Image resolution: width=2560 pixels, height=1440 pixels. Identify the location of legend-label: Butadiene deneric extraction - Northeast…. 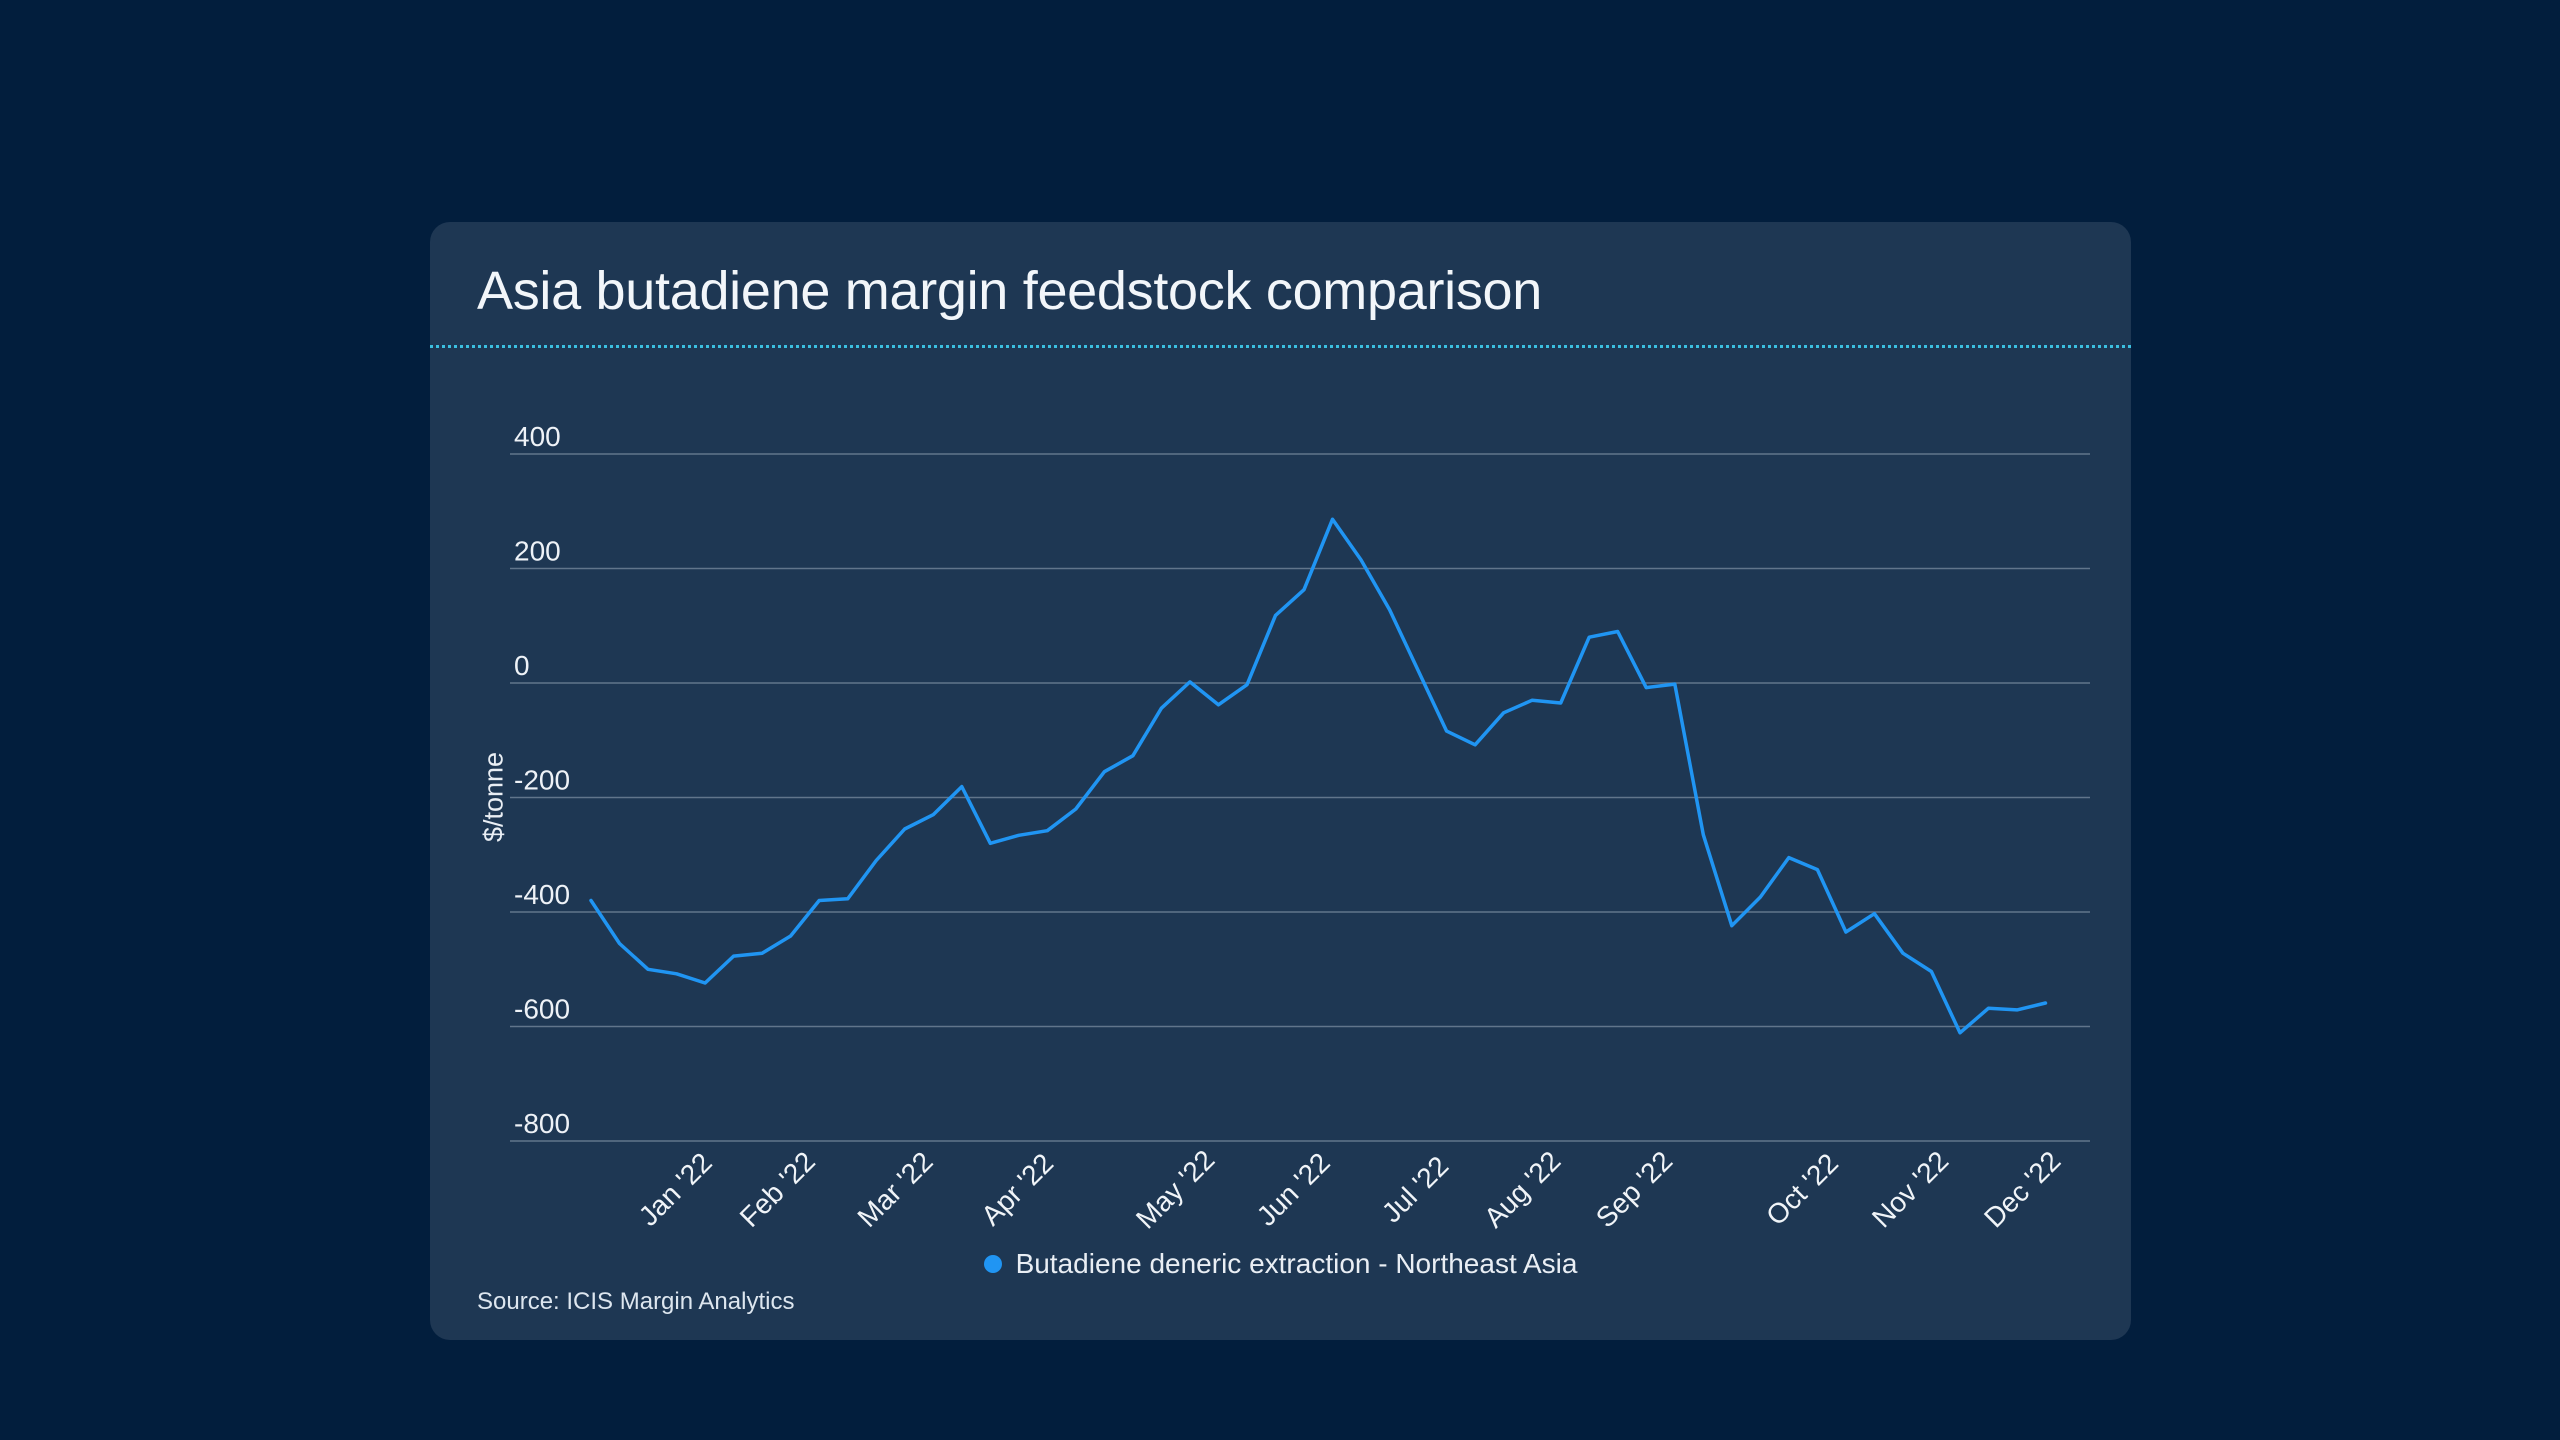
(1296, 1263).